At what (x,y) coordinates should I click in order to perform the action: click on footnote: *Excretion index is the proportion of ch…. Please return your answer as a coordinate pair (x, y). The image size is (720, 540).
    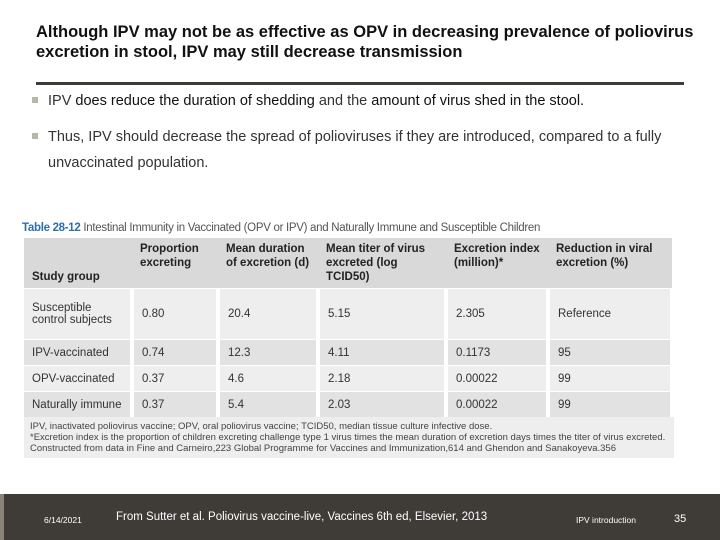
    Looking at the image, I should click on (348, 437).